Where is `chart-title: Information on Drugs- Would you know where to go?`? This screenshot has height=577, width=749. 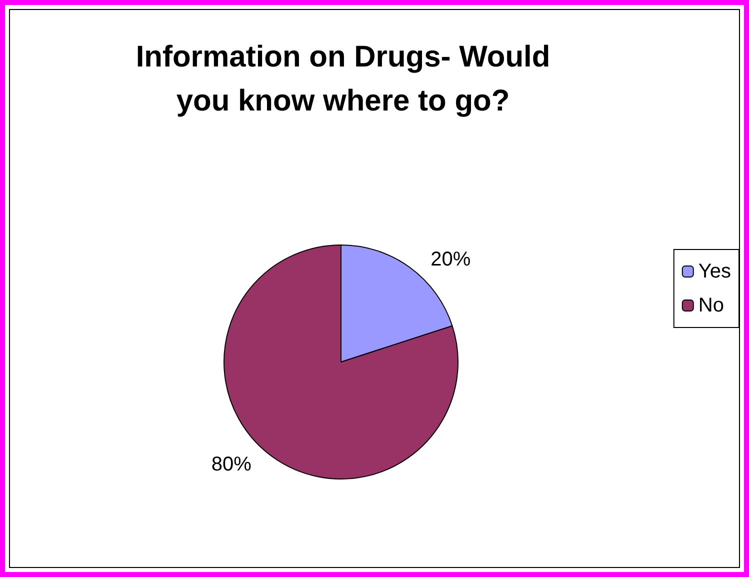
chart-title: Information on Drugs- Would you know where to go? is located at coordinates (343, 79).